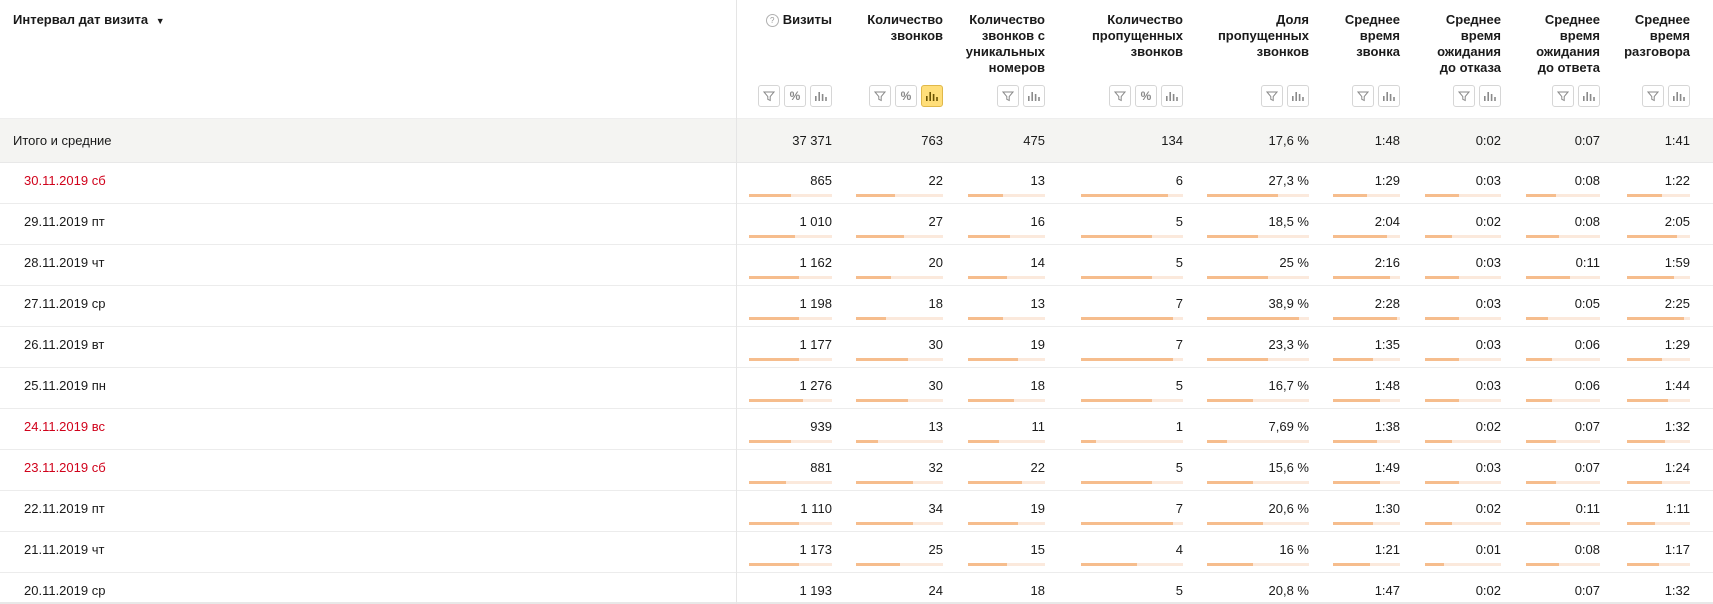  Describe the element at coordinates (1037, 508) in the screenshot. I see `cell-unique: 19` at that location.